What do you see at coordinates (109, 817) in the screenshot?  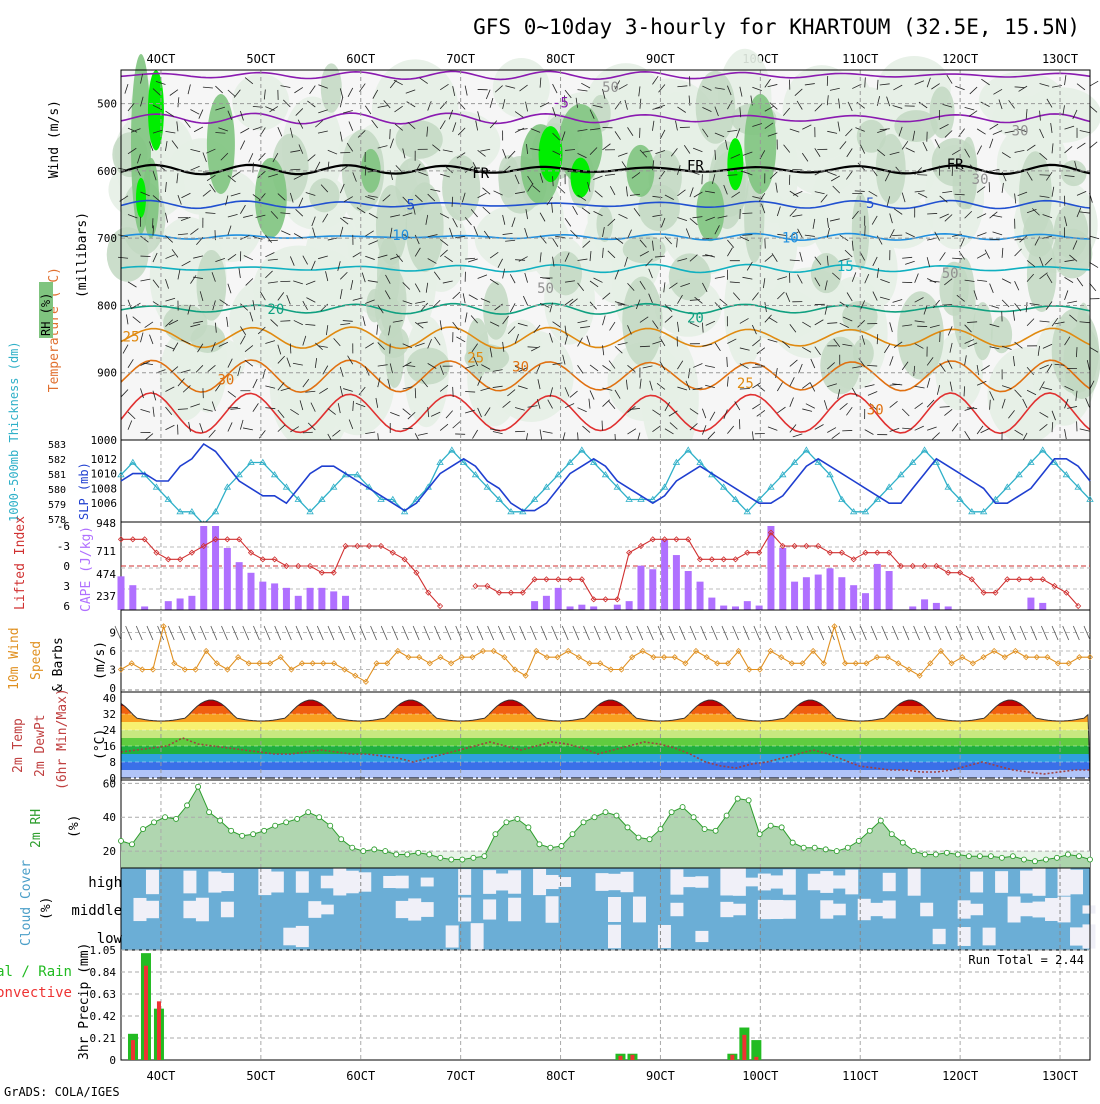 I see `rh-tick-40: 40` at bounding box center [109, 817].